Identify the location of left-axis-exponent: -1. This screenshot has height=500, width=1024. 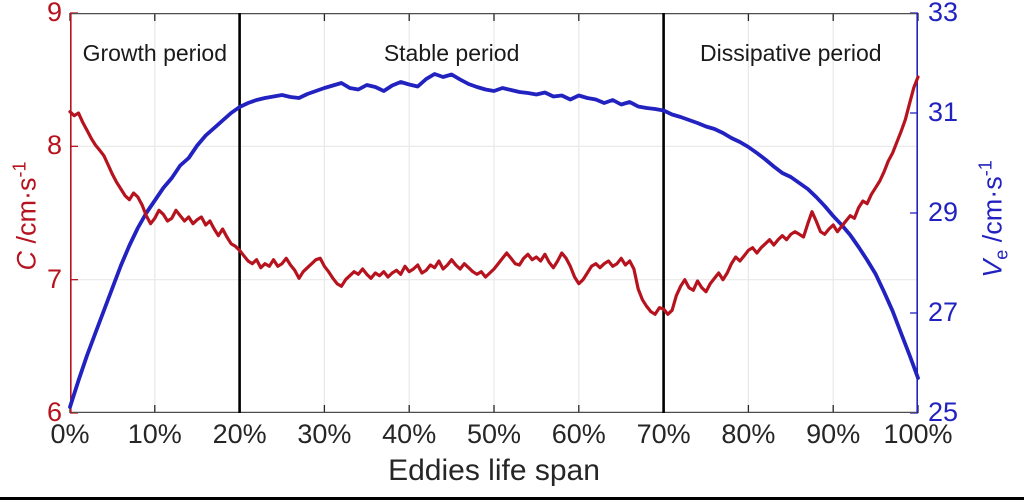
(19, 169).